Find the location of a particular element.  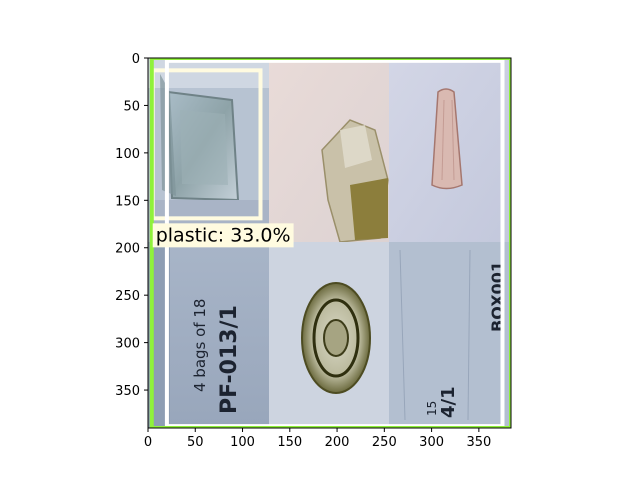

crumpled-plastic-photo is located at coordinates (329, 150).